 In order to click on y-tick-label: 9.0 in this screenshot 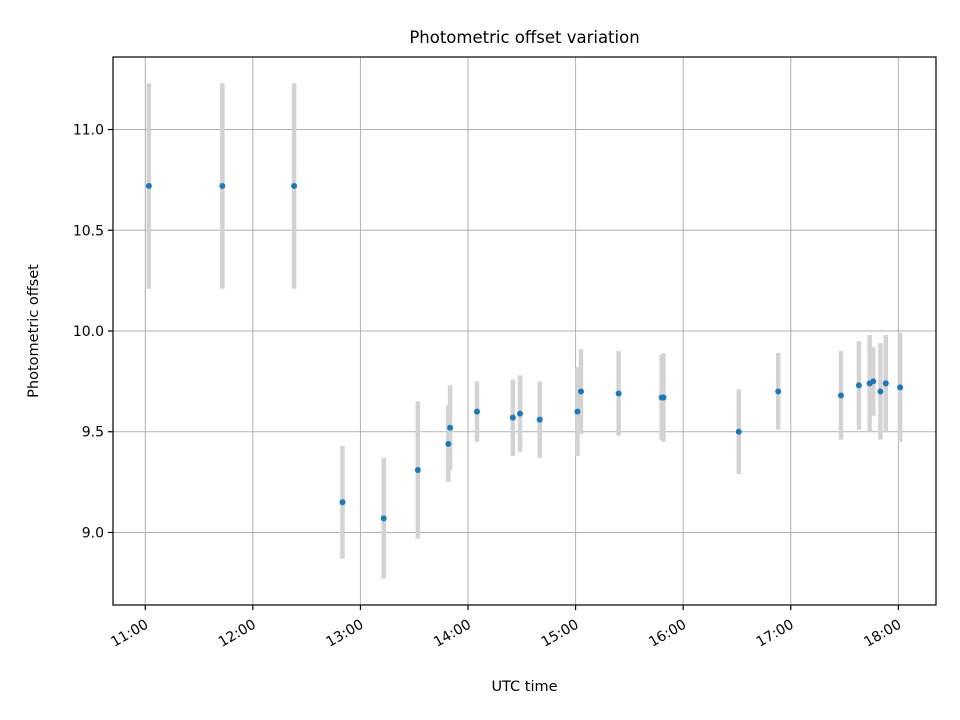, I will do `click(93, 533)`.